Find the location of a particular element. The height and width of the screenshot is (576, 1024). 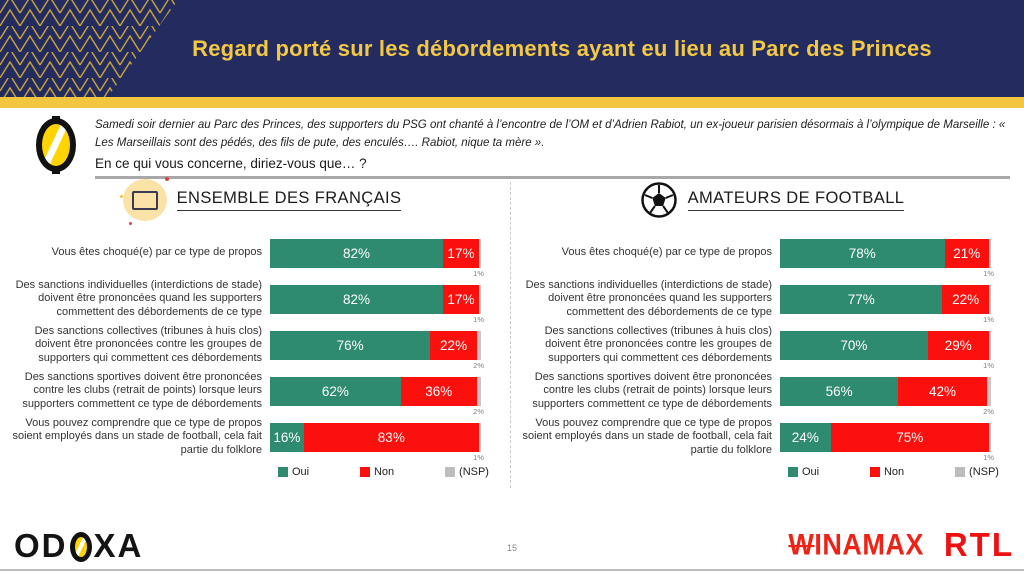

nsp-swatch is located at coordinates (960, 472).